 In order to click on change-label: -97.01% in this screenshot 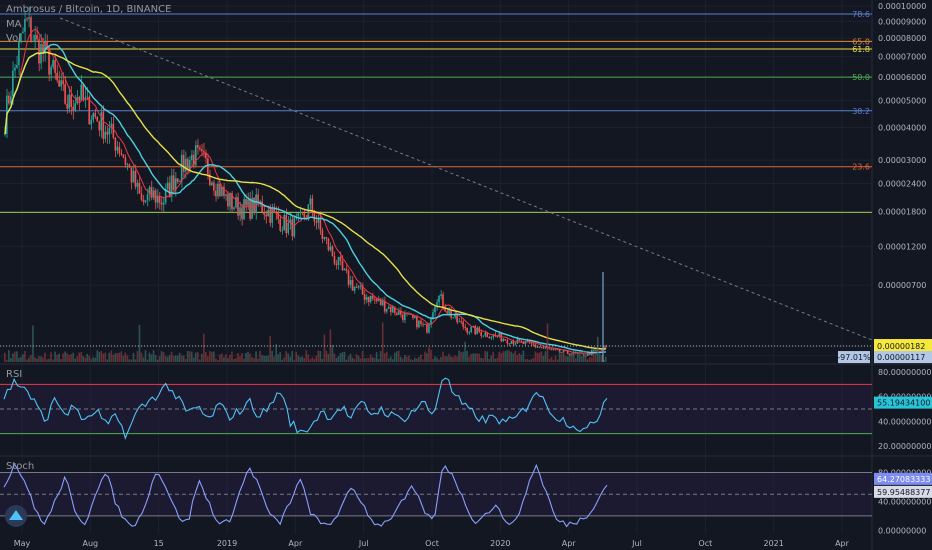, I will do `click(854, 357)`.